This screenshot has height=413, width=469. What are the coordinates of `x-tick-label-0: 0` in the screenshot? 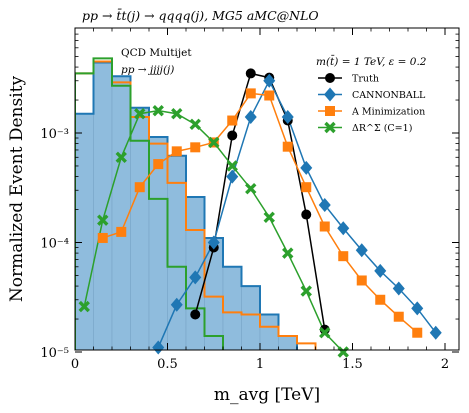 It's located at (75, 364).